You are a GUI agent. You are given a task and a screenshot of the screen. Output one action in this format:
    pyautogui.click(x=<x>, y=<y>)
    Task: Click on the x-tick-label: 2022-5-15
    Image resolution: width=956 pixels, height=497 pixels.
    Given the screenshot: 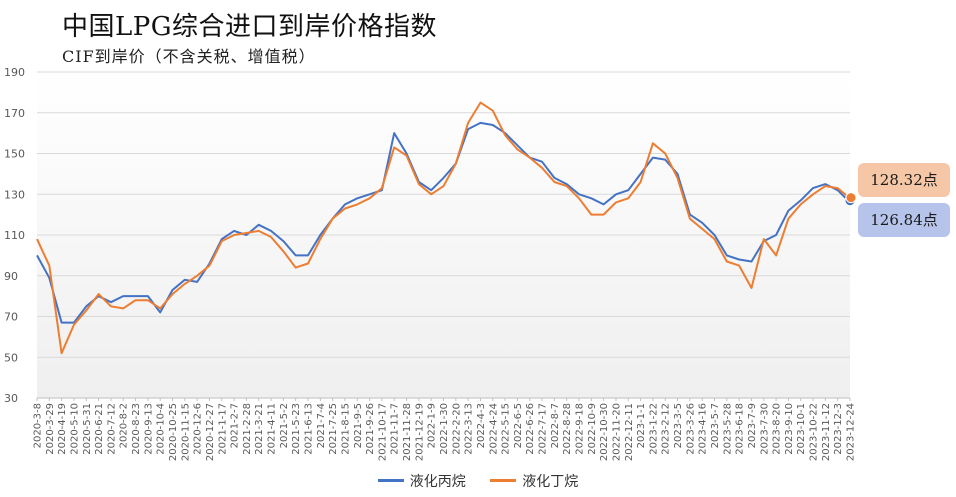 What is the action you would take?
    pyautogui.click(x=506, y=429)
    